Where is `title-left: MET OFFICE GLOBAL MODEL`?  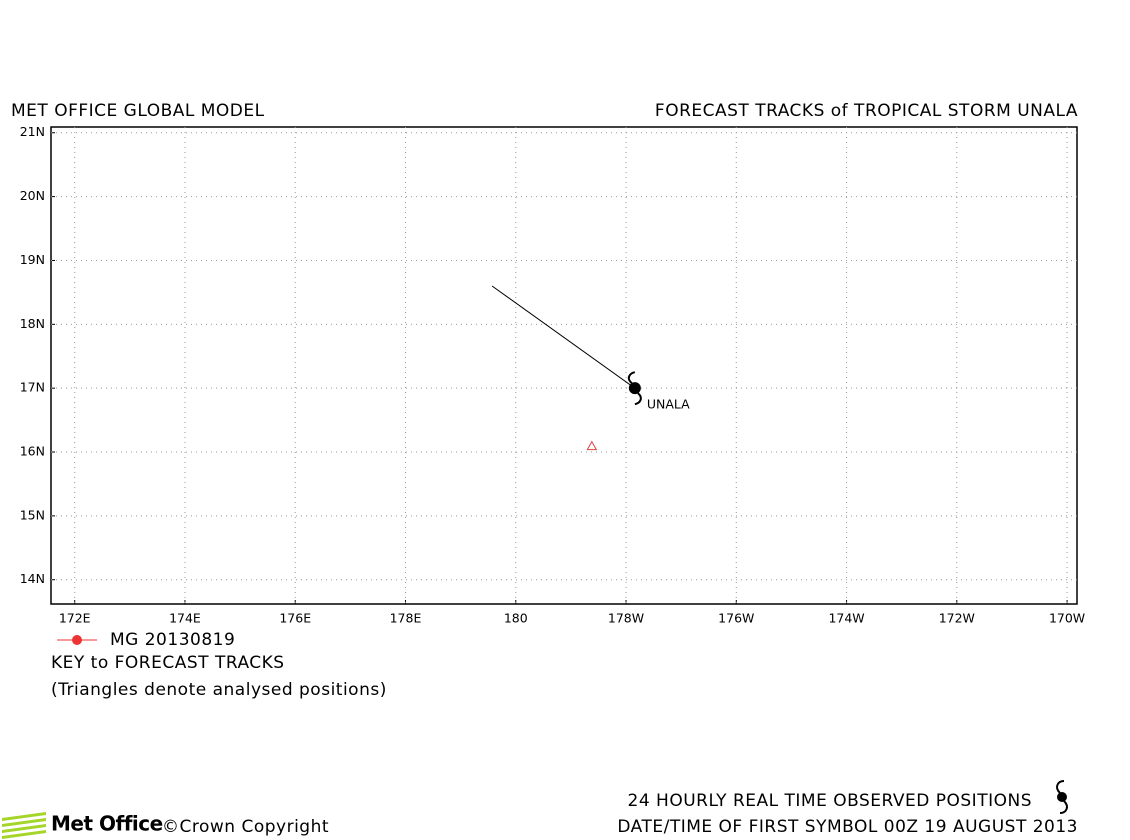
title-left: MET OFFICE GLOBAL MODEL is located at coordinates (138, 111).